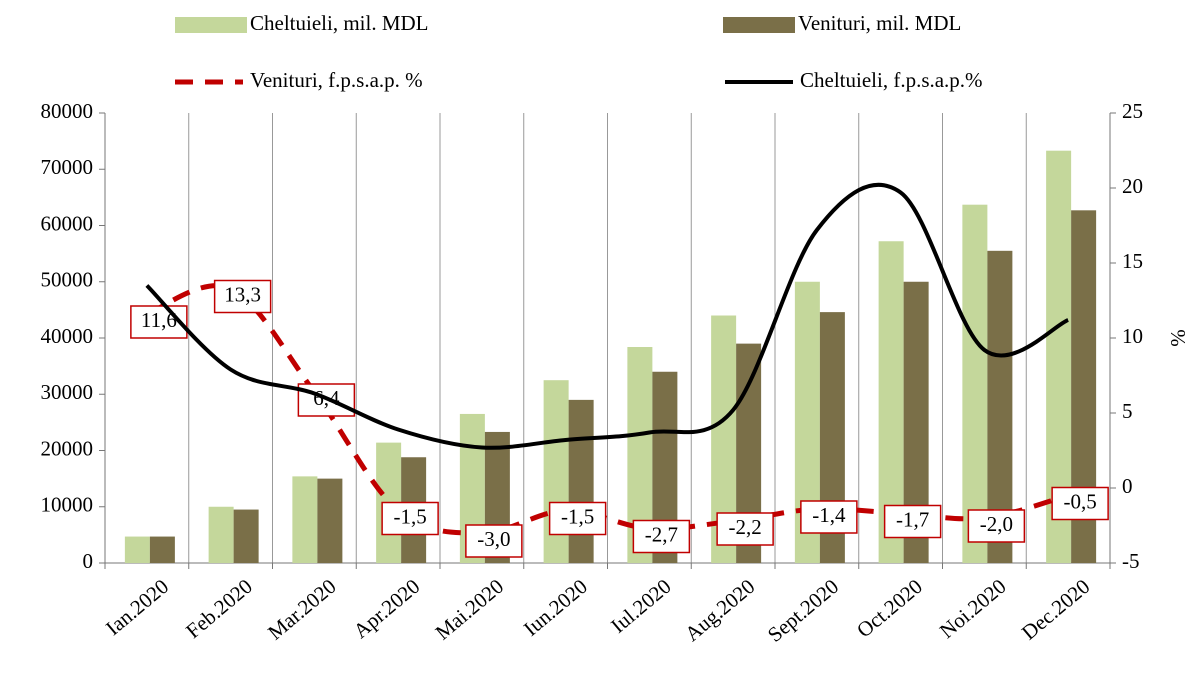 The width and height of the screenshot is (1193, 677). I want to click on data-label: -2,0, so click(996, 524).